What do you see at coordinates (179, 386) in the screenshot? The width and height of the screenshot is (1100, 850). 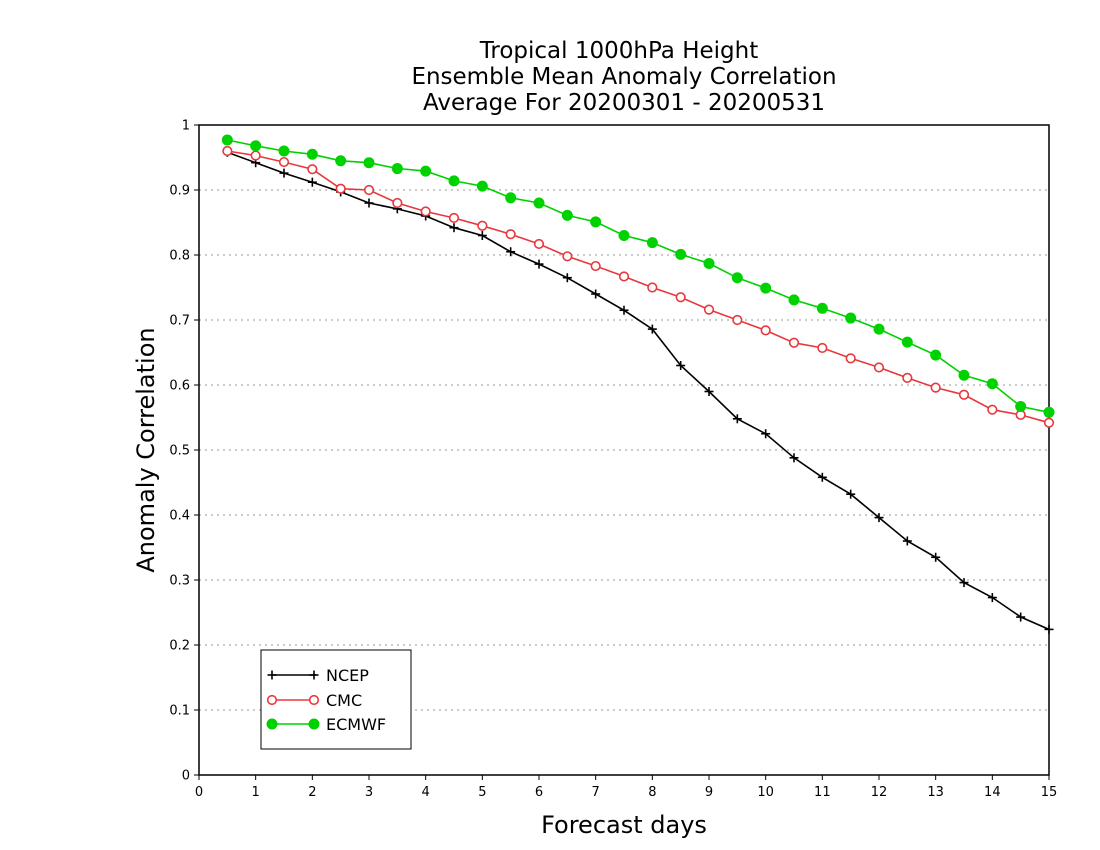 I see `y-tick-label: 0.6` at bounding box center [179, 386].